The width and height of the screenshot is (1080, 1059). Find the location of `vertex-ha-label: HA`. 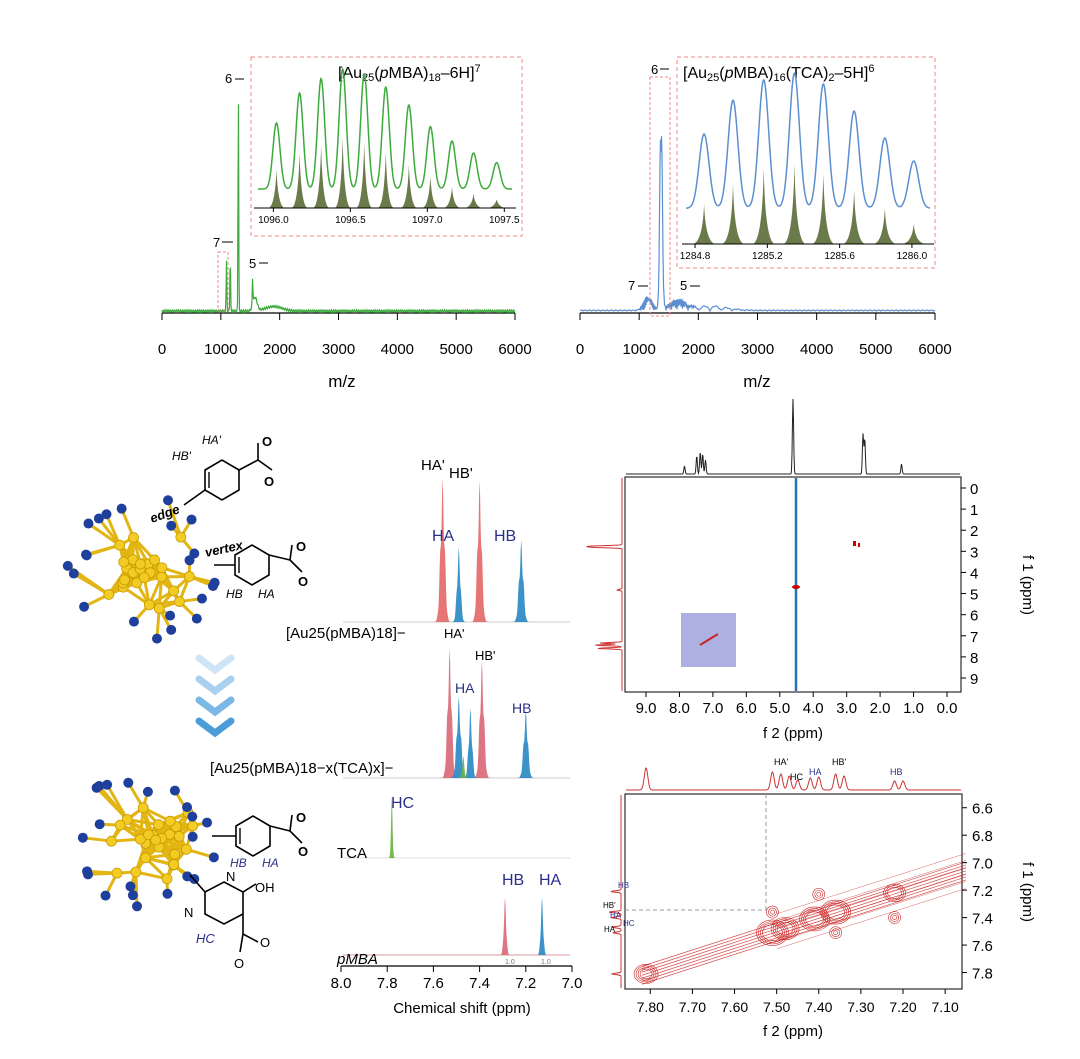

vertex-ha-label: HA is located at coordinates (266, 594).